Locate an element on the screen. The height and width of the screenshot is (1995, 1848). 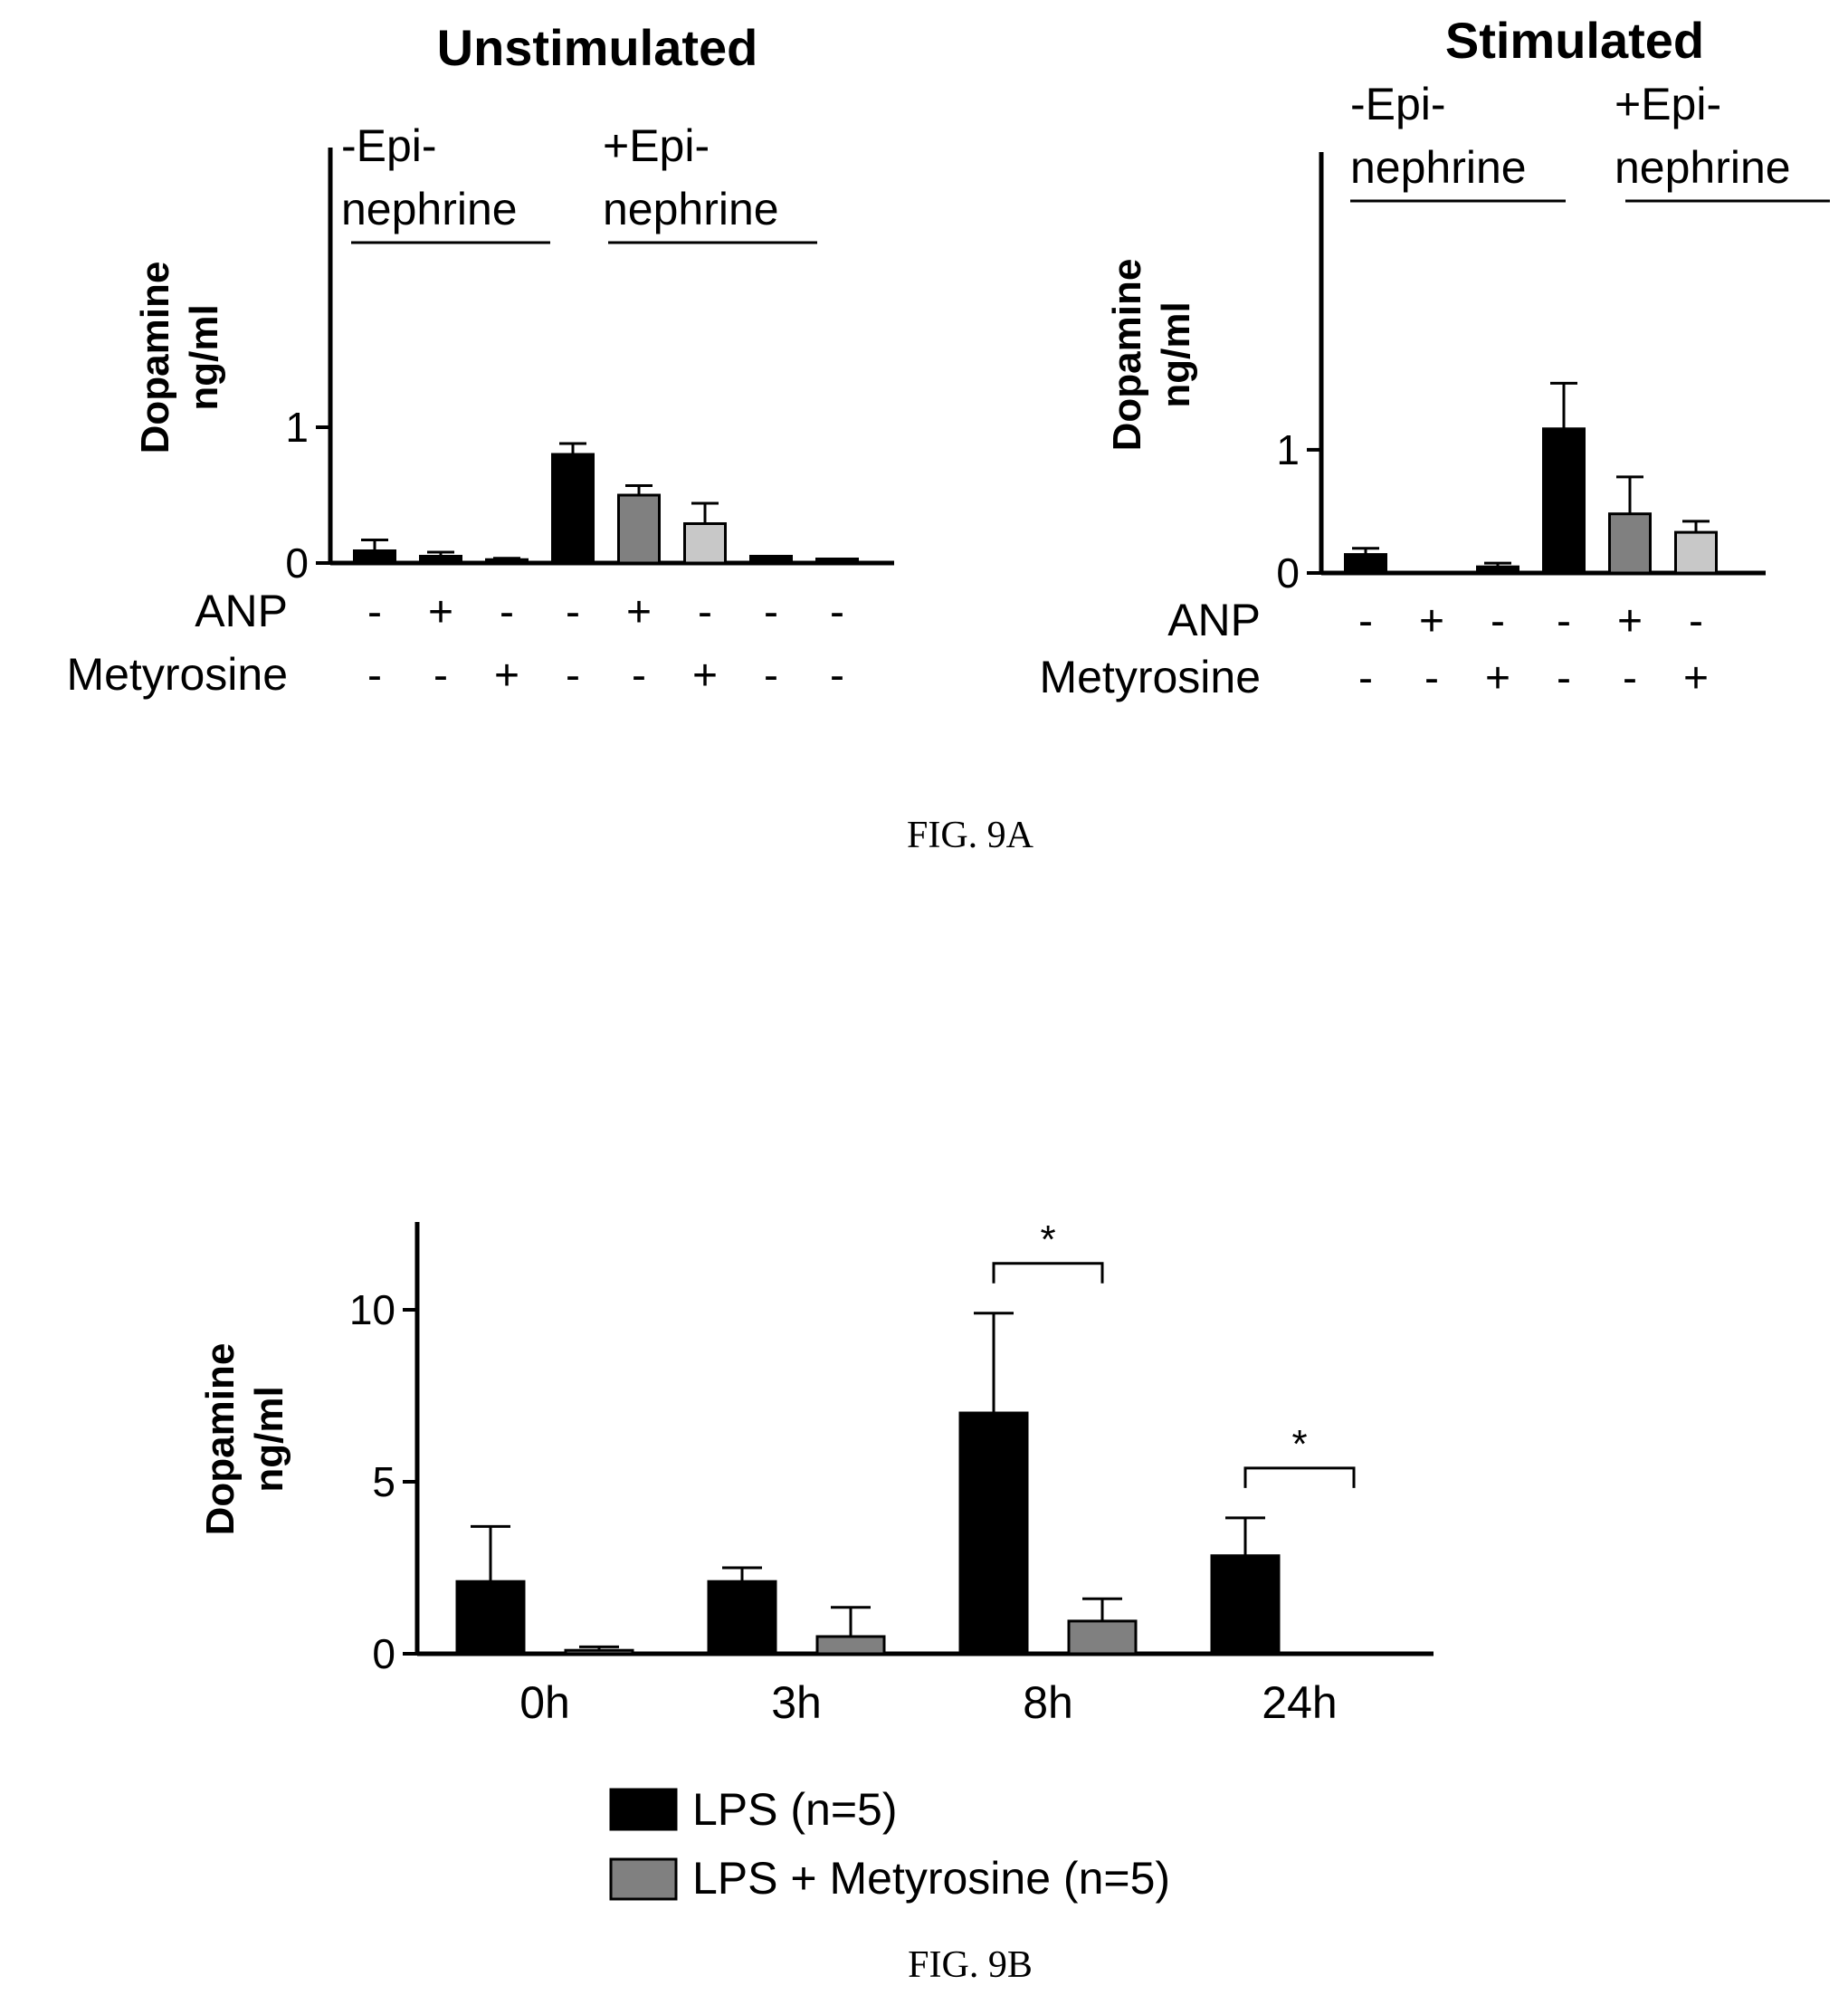
figure-a-caption: FIG. 9A is located at coordinates (970, 835).